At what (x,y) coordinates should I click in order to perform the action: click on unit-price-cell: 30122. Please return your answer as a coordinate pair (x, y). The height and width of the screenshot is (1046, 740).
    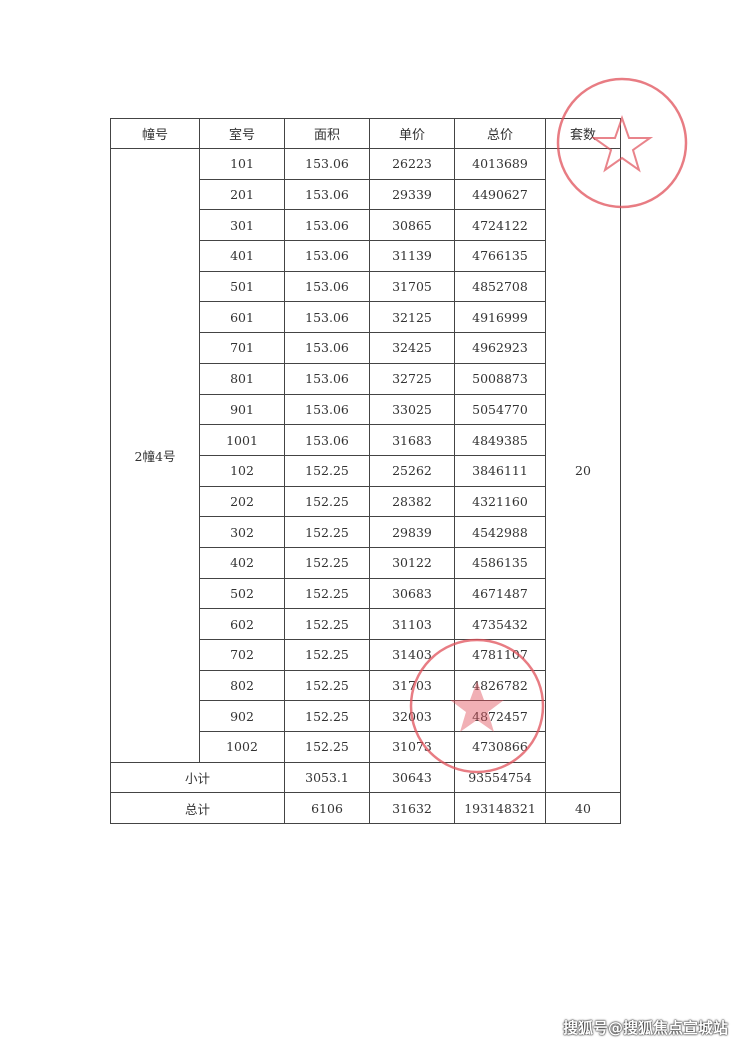
    Looking at the image, I should click on (412, 562).